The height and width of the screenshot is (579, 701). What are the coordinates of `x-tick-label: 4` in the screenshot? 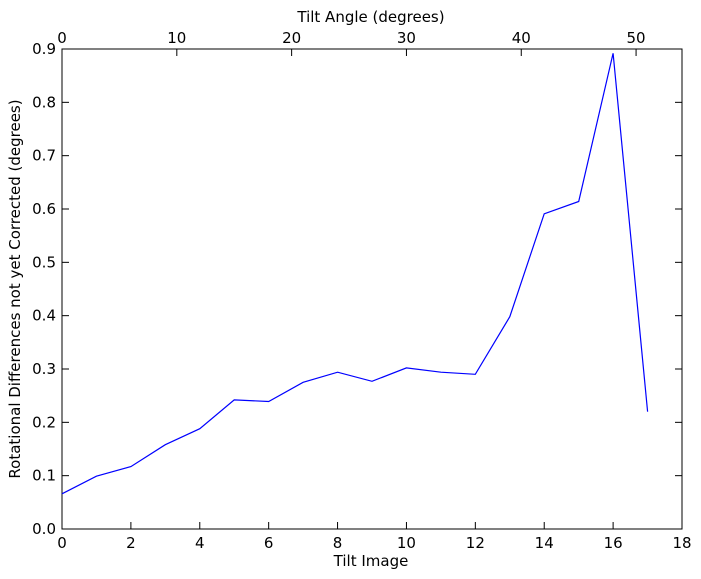 It's located at (200, 543).